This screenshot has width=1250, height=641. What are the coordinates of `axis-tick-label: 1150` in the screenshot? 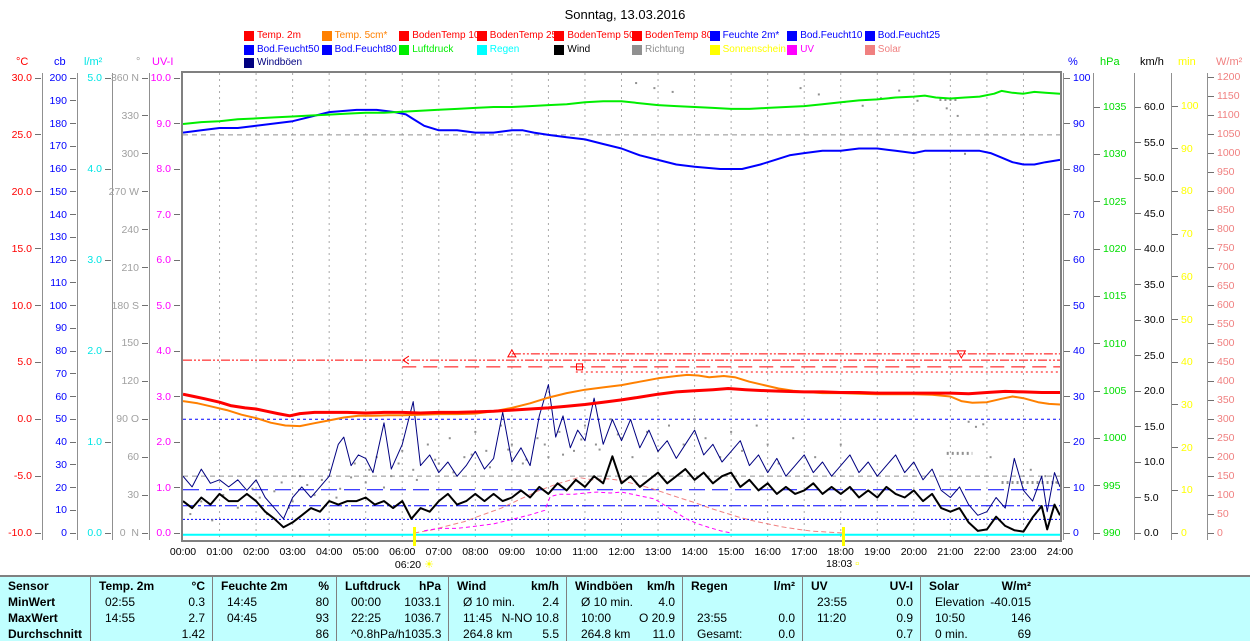 It's located at (1228, 96).